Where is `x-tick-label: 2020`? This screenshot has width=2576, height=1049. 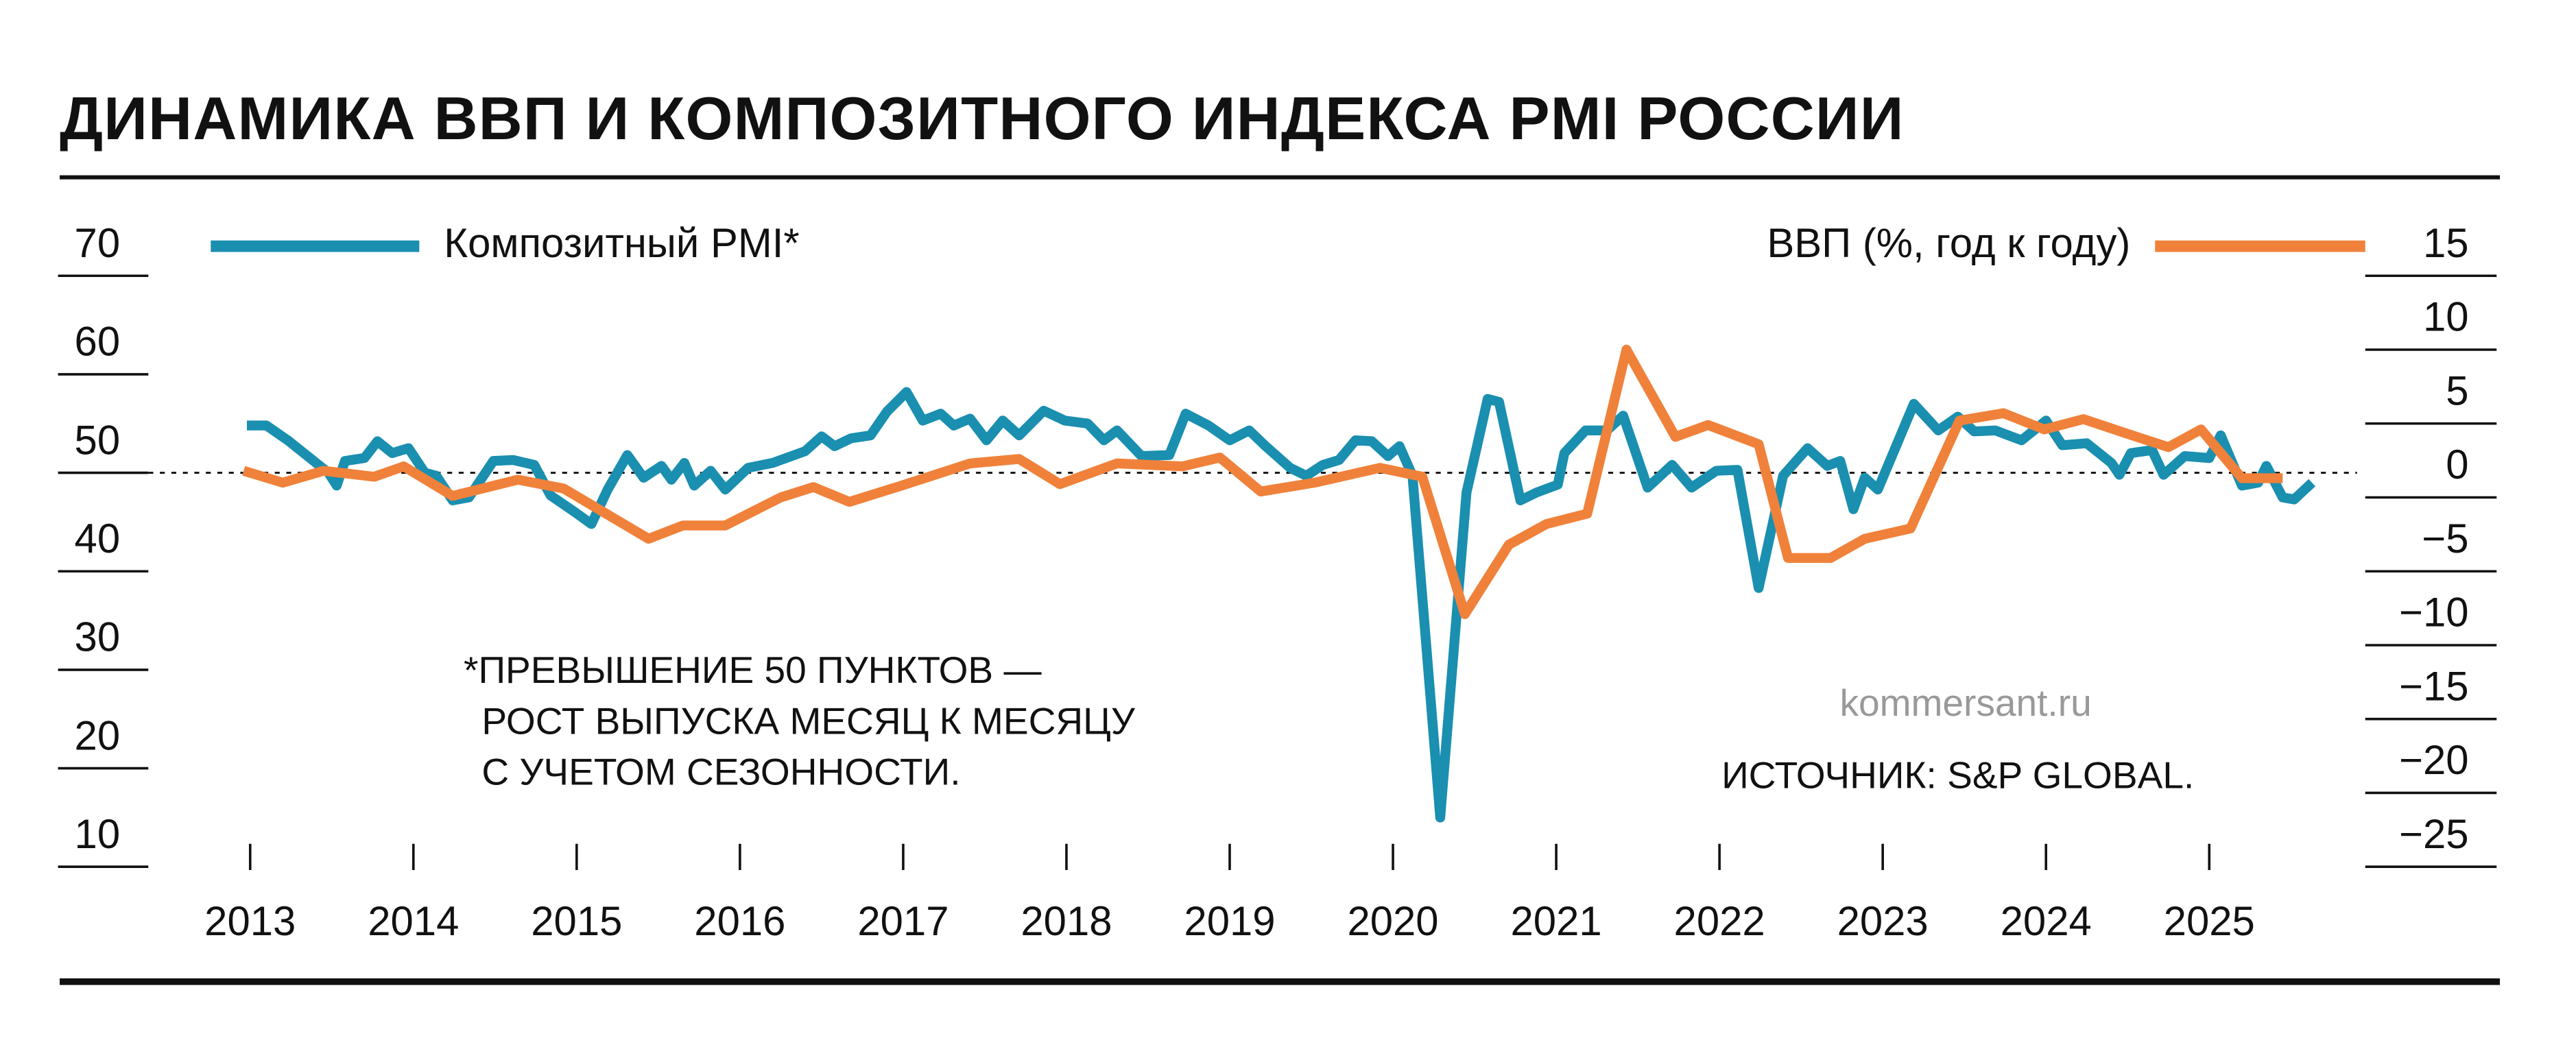 x-tick-label: 2020 is located at coordinates (1392, 921).